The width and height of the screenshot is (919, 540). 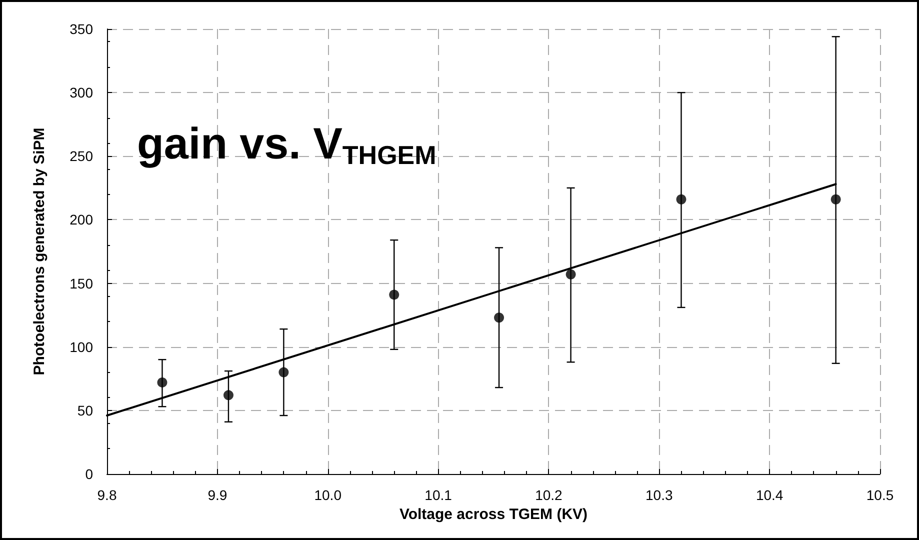 What do you see at coordinates (82, 283) in the screenshot?
I see `y-tick-label: 150` at bounding box center [82, 283].